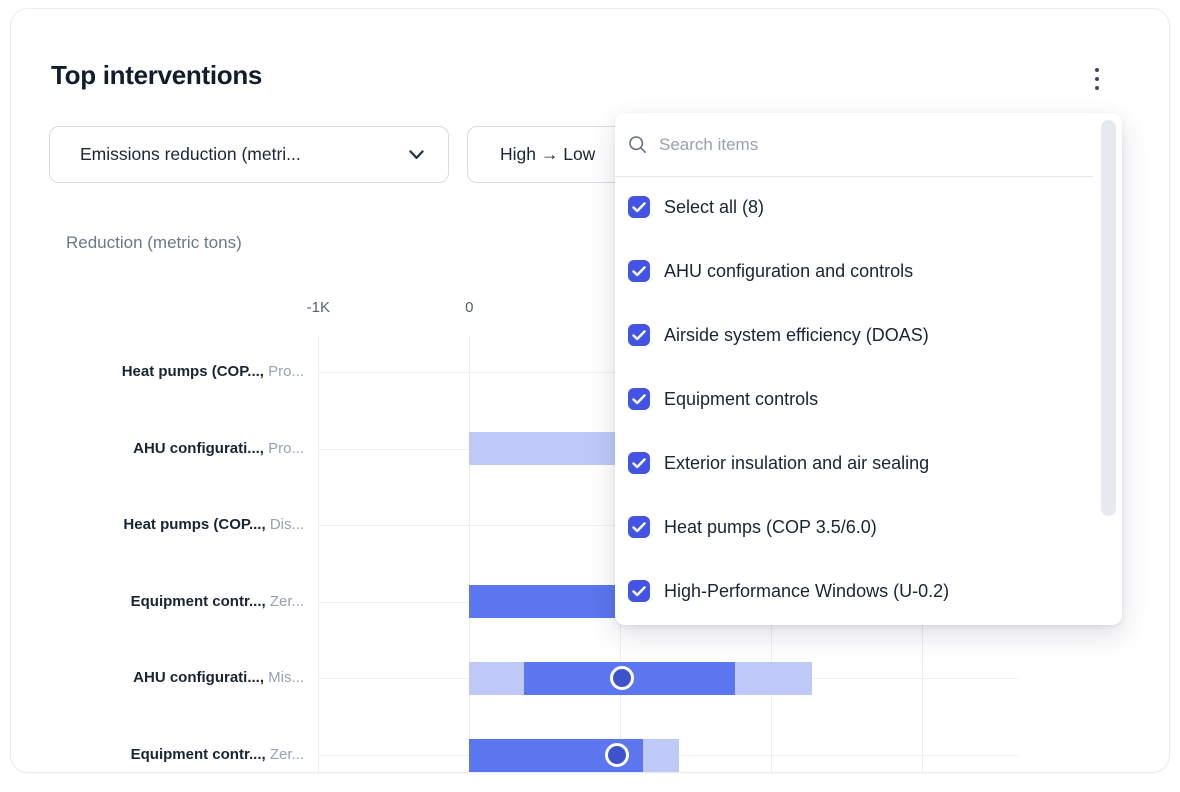 The width and height of the screenshot is (1180, 792). What do you see at coordinates (854, 207) in the screenshot?
I see `dropdown-item: Select all (8)` at bounding box center [854, 207].